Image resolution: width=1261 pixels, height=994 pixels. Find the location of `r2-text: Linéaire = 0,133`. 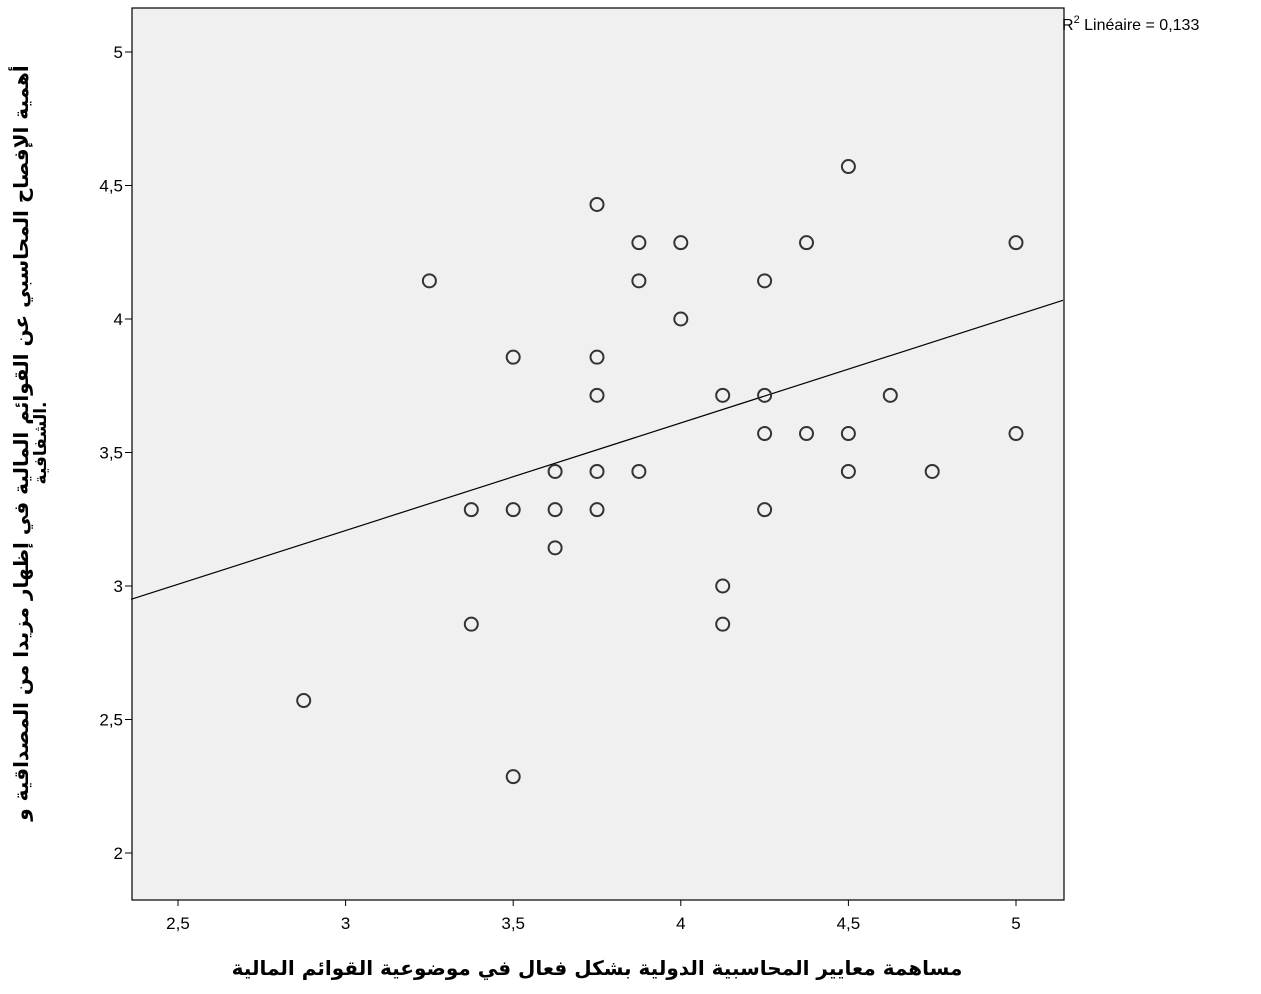

r2-text: Linéaire = 0,133 is located at coordinates (1140, 25).